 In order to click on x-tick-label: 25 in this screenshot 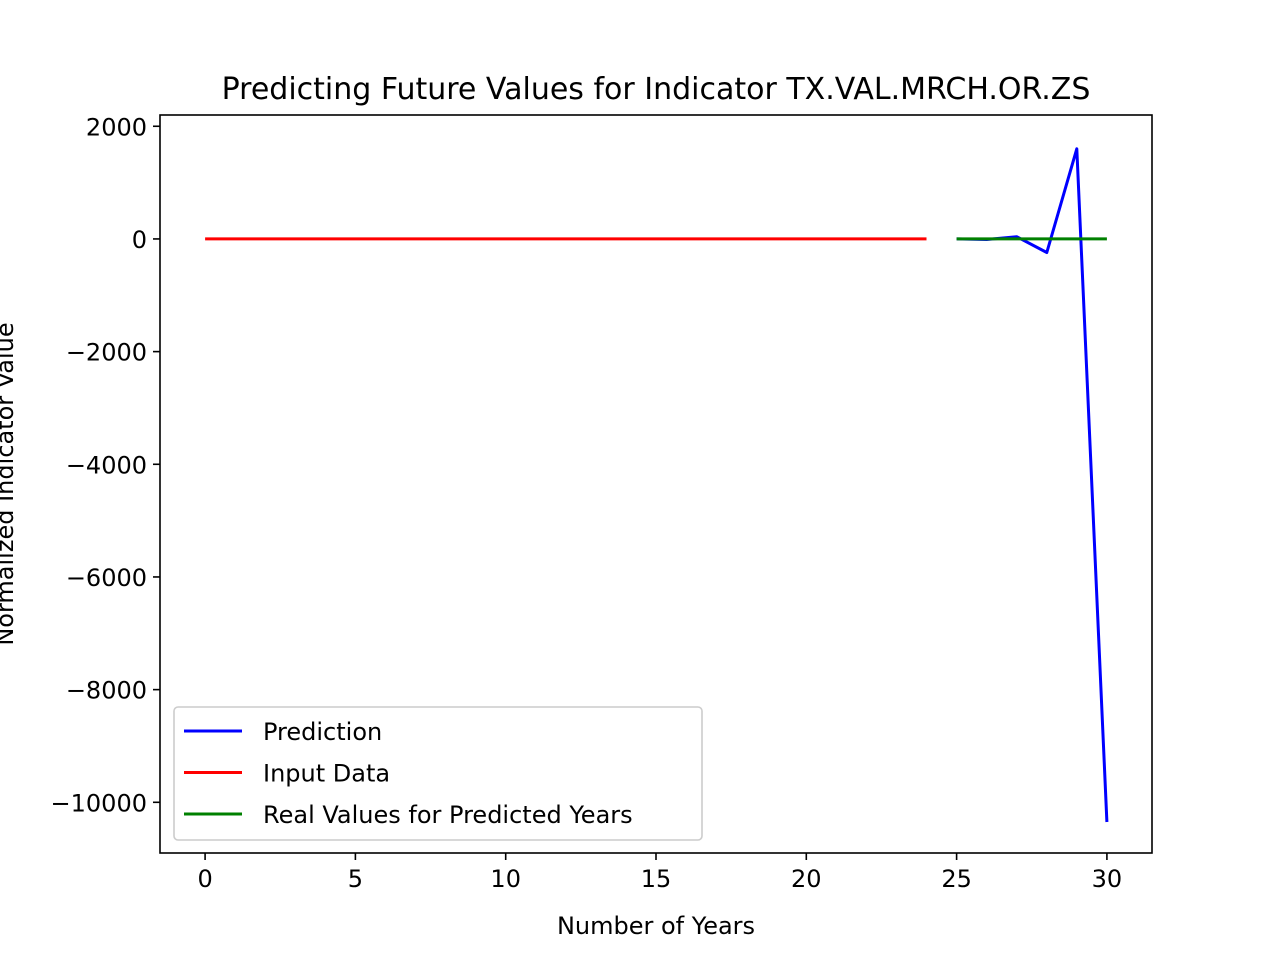, I will do `click(956, 879)`.